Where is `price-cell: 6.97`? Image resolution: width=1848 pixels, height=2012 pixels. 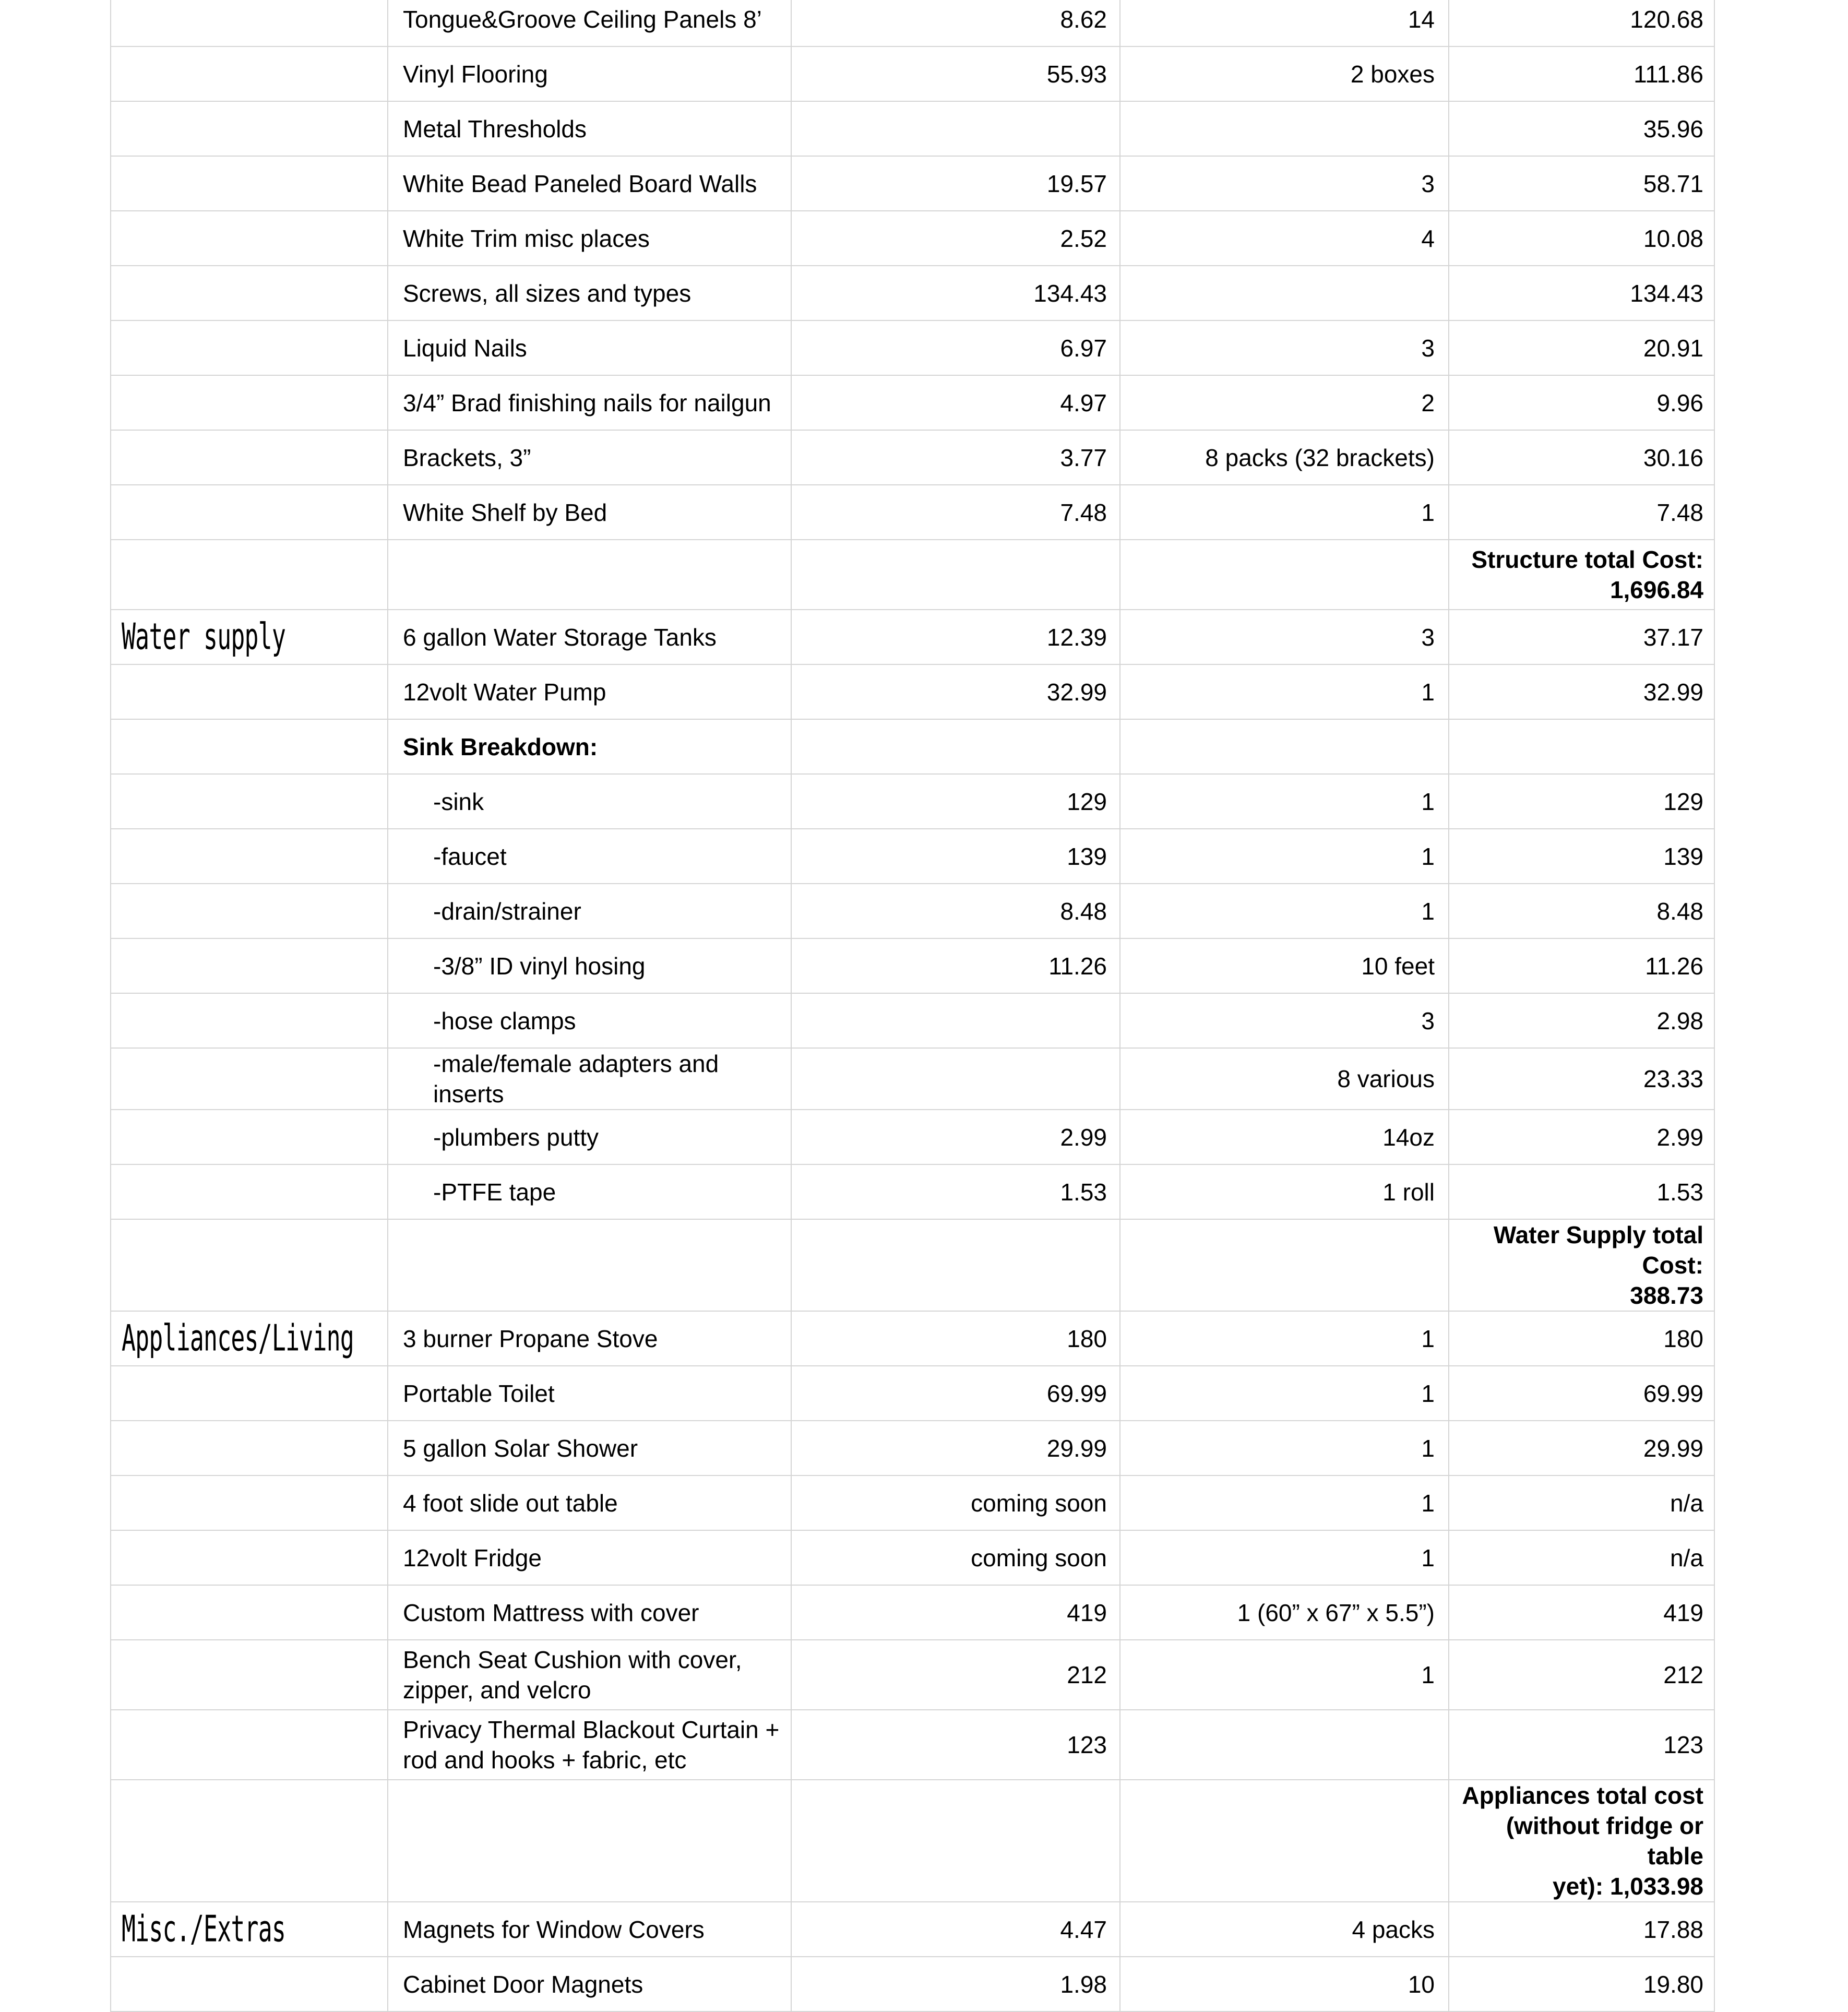
price-cell: 6.97 is located at coordinates (956, 348).